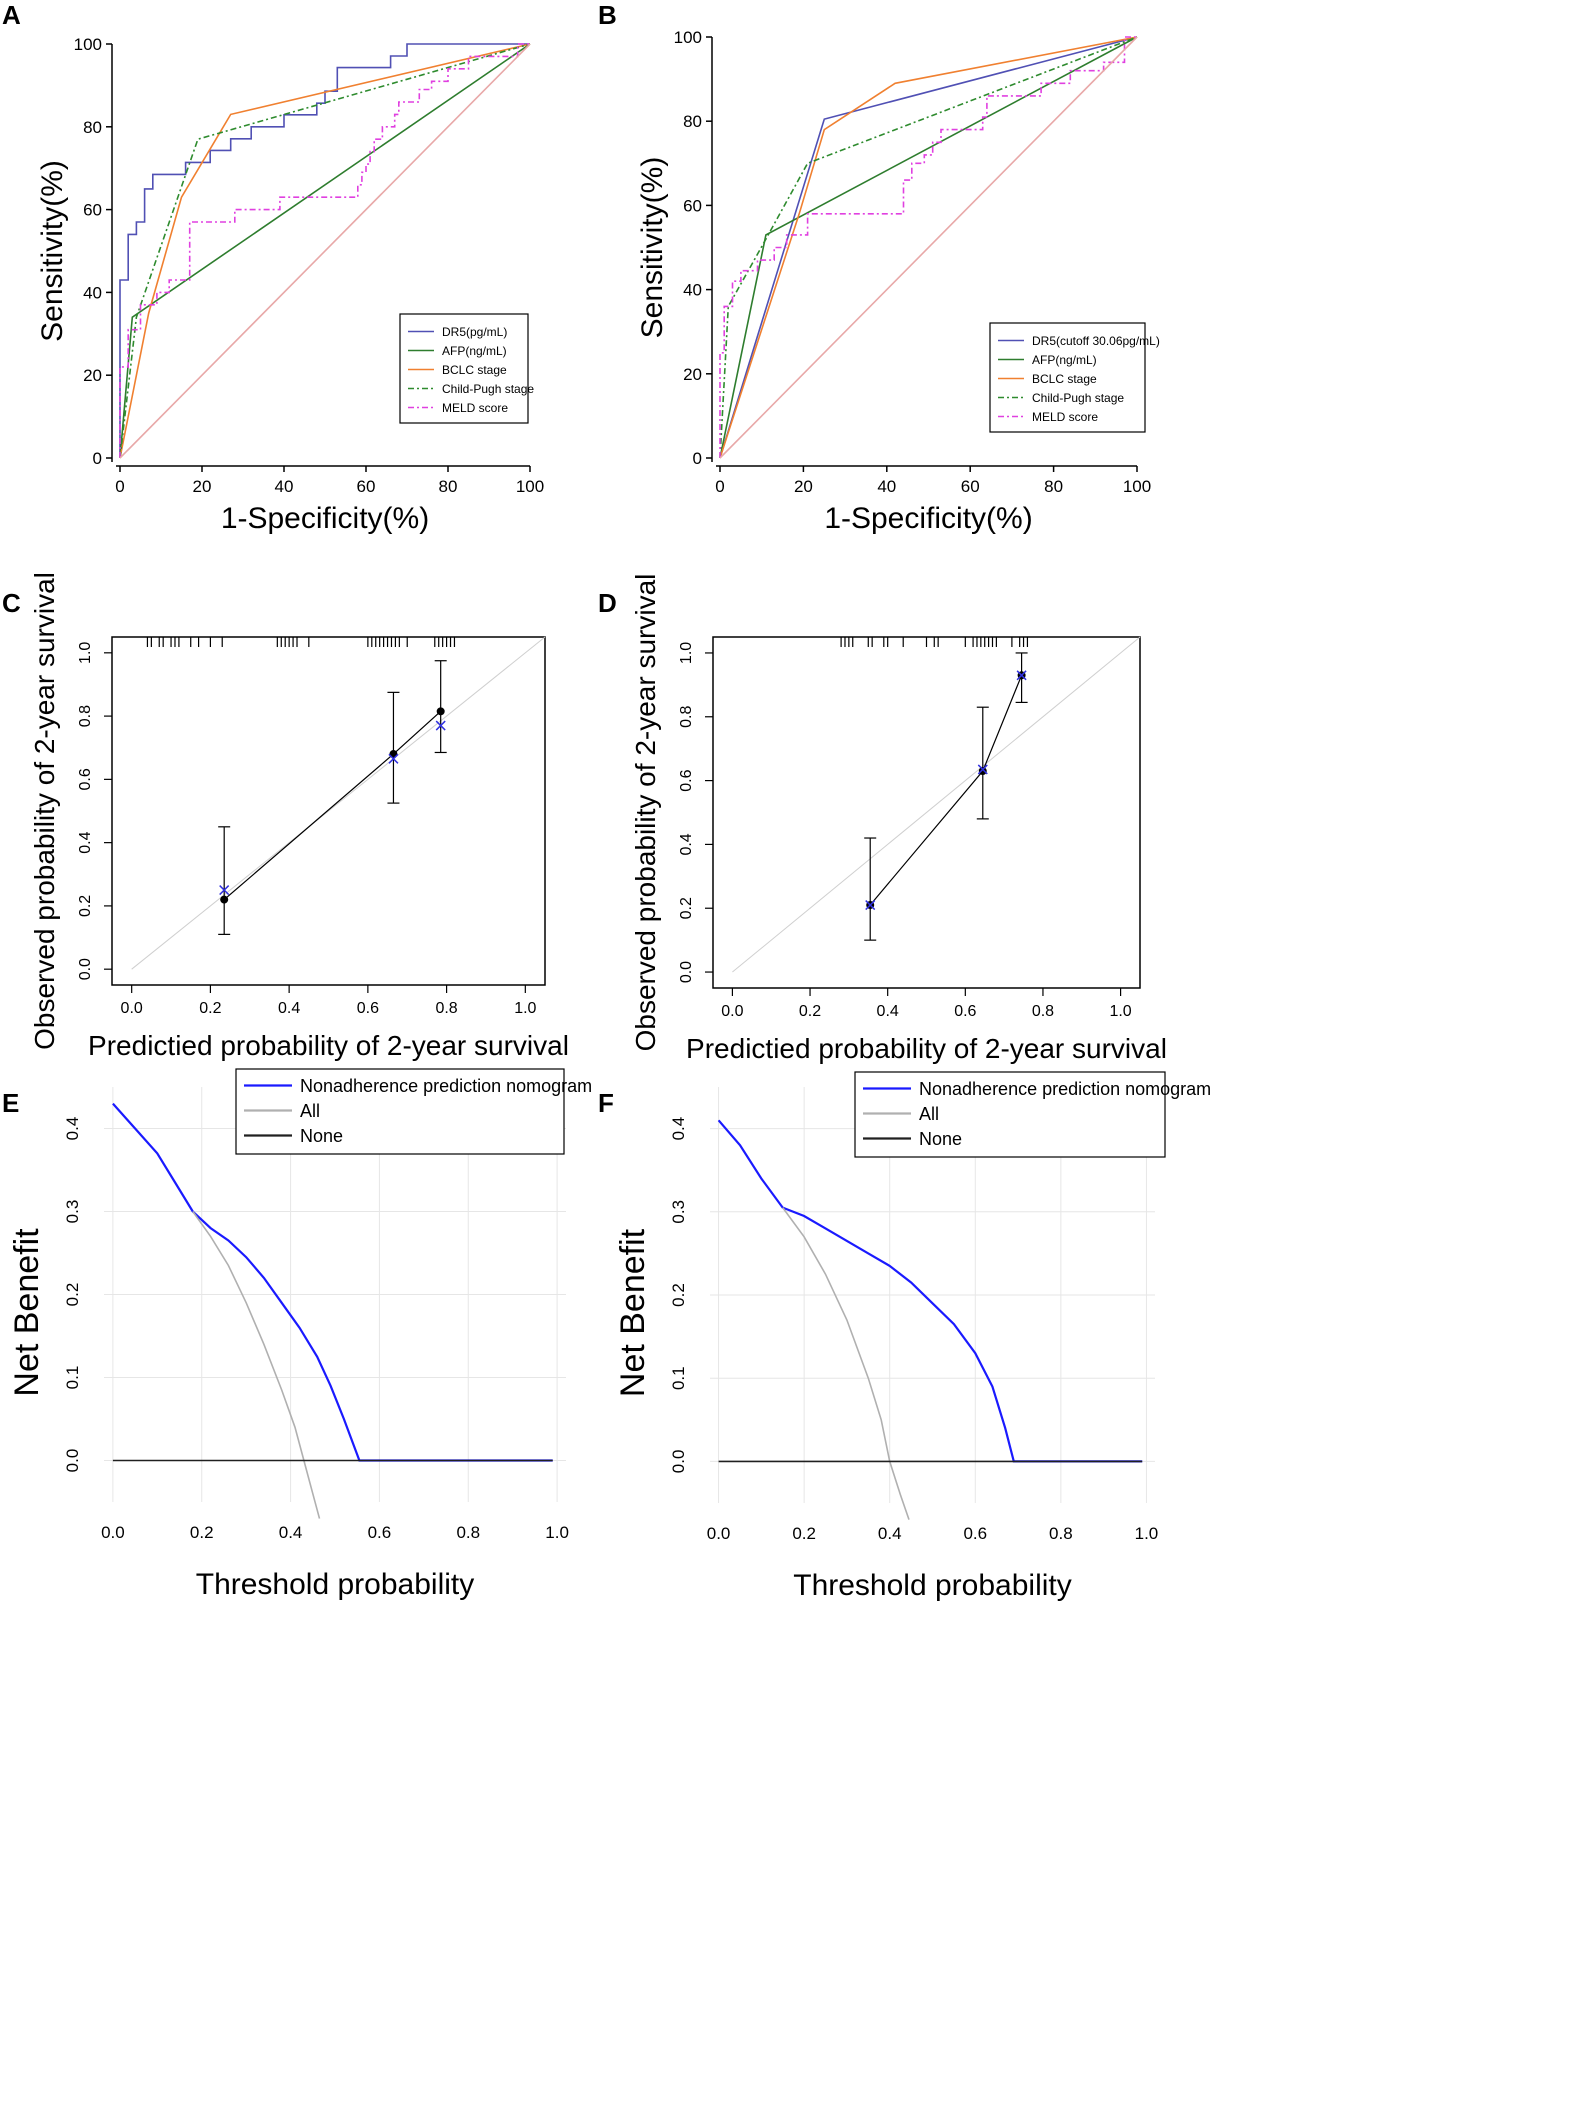 The height and width of the screenshot is (2128, 1569). Describe the element at coordinates (930, 1291) in the screenshot. I see `panel-f-series-nonadherence-prediction-nomogram` at that location.